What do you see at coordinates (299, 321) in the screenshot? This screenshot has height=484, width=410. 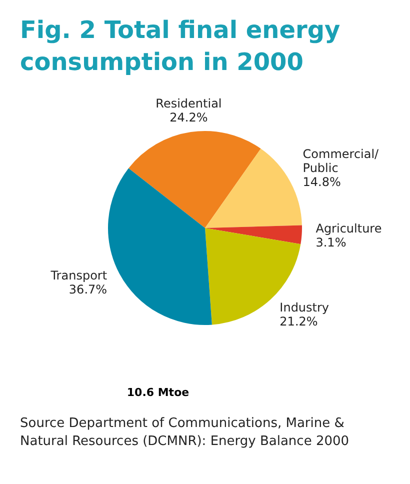 I see `data-label: 21.2%` at bounding box center [299, 321].